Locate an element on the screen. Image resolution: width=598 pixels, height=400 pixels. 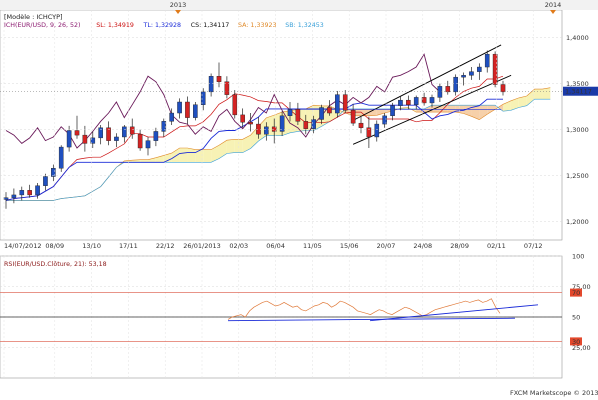
x-tick-label: 02/11 is located at coordinates (496, 246).